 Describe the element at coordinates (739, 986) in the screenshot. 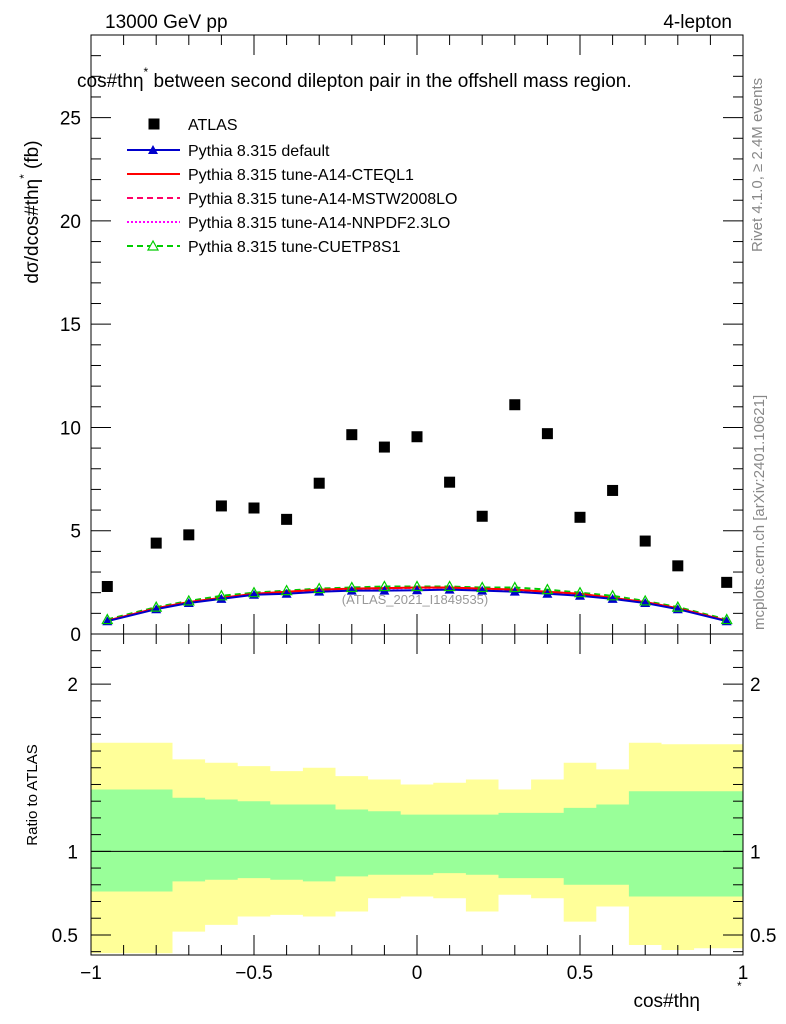

I see `x-axis-label-sup: *` at that location.